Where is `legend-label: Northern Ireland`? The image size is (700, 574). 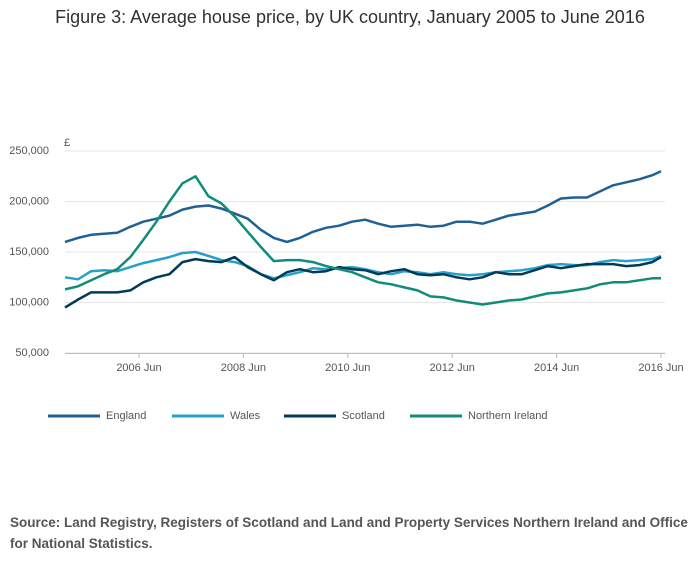 legend-label: Northern Ireland is located at coordinates (508, 416).